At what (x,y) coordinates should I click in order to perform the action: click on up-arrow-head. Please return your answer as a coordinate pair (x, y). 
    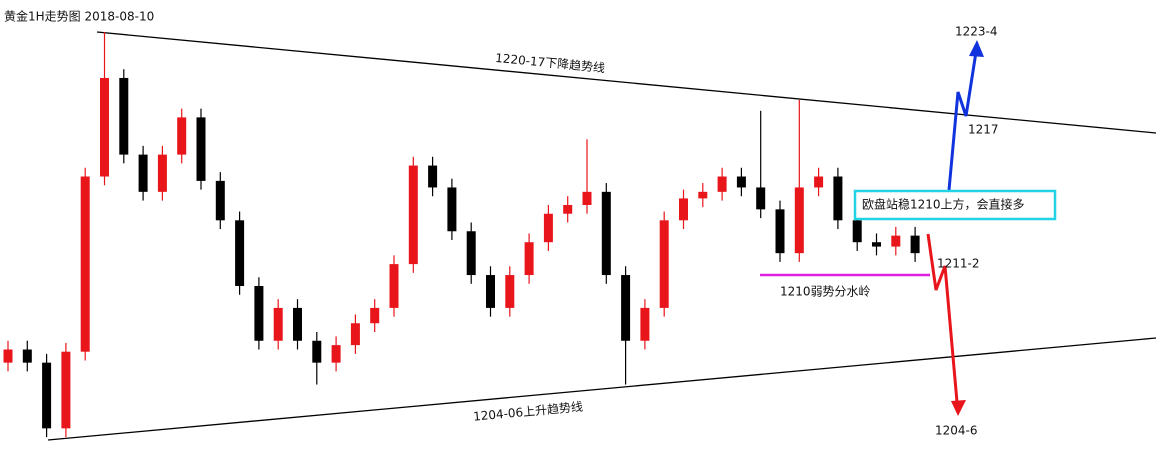
    Looking at the image, I should click on (976, 48).